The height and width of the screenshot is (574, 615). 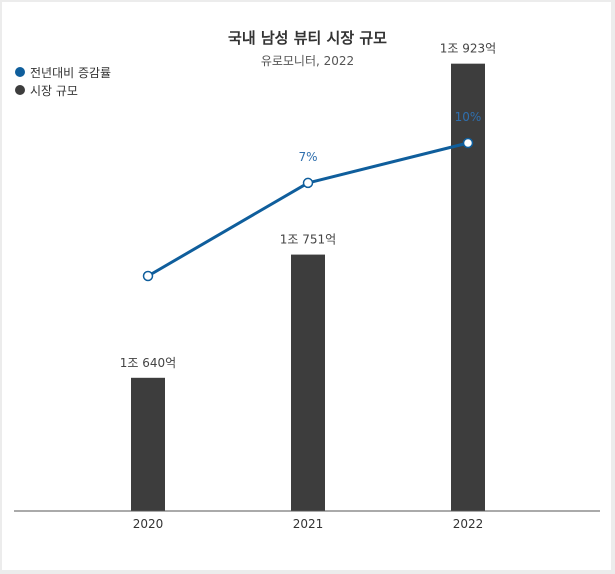 I want to click on growth-point-2020, so click(x=148, y=276).